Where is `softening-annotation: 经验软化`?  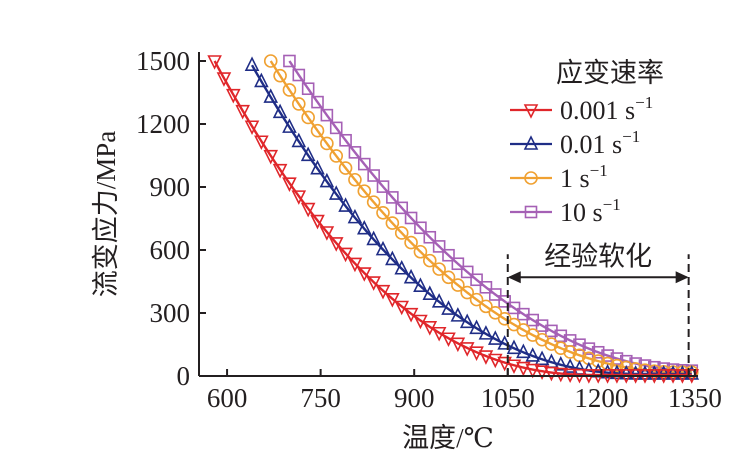 softening-annotation: 经验软化 is located at coordinates (598, 308).